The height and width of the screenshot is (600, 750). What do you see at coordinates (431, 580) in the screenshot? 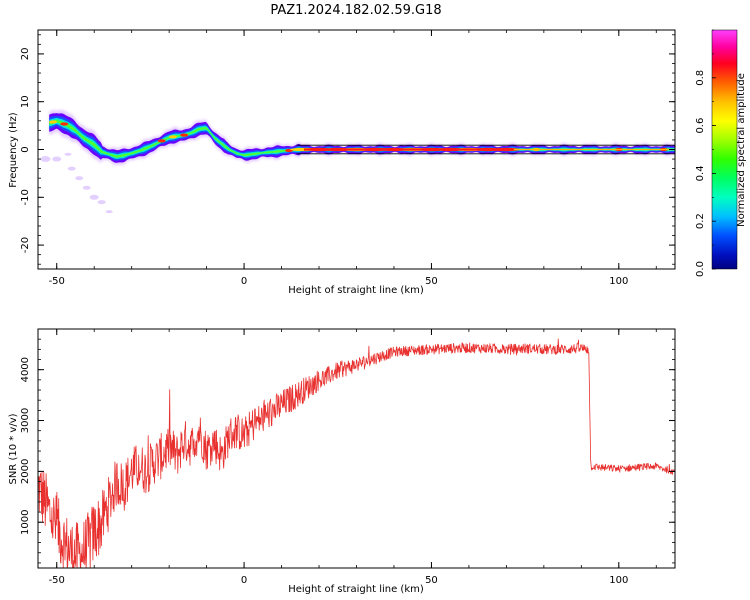
I see `snr-x-tick-label: 50` at bounding box center [431, 580].